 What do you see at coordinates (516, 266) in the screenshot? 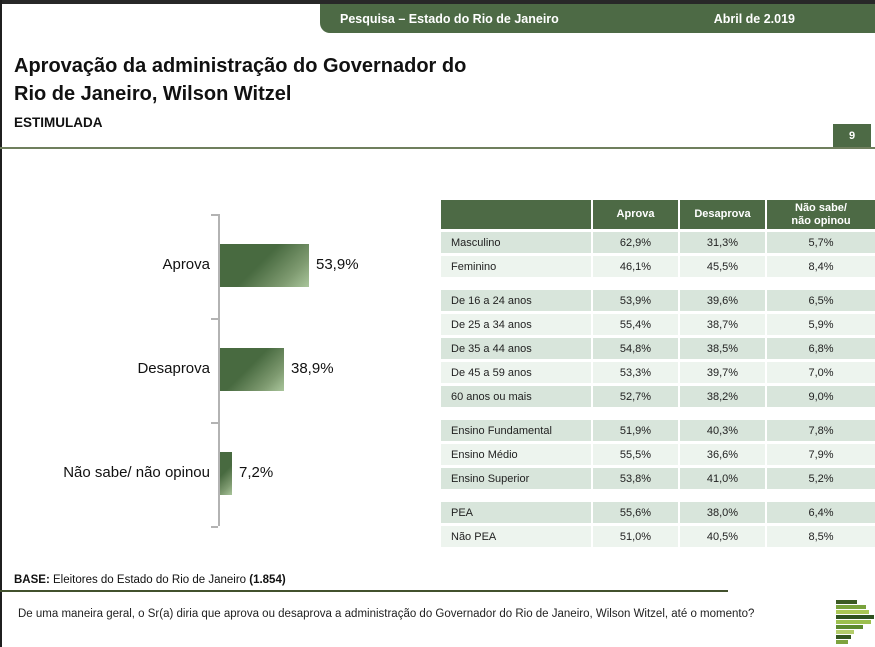
I see `row-label-cell: Feminino` at bounding box center [516, 266].